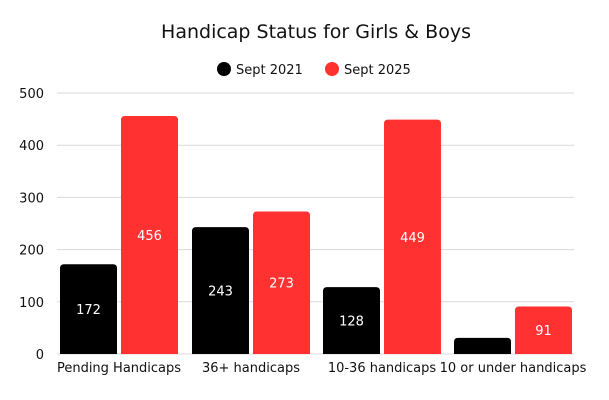 This screenshot has width=609, height=400. Describe the element at coordinates (251, 368) in the screenshot. I see `x-category-label: 36+ handicaps` at that location.